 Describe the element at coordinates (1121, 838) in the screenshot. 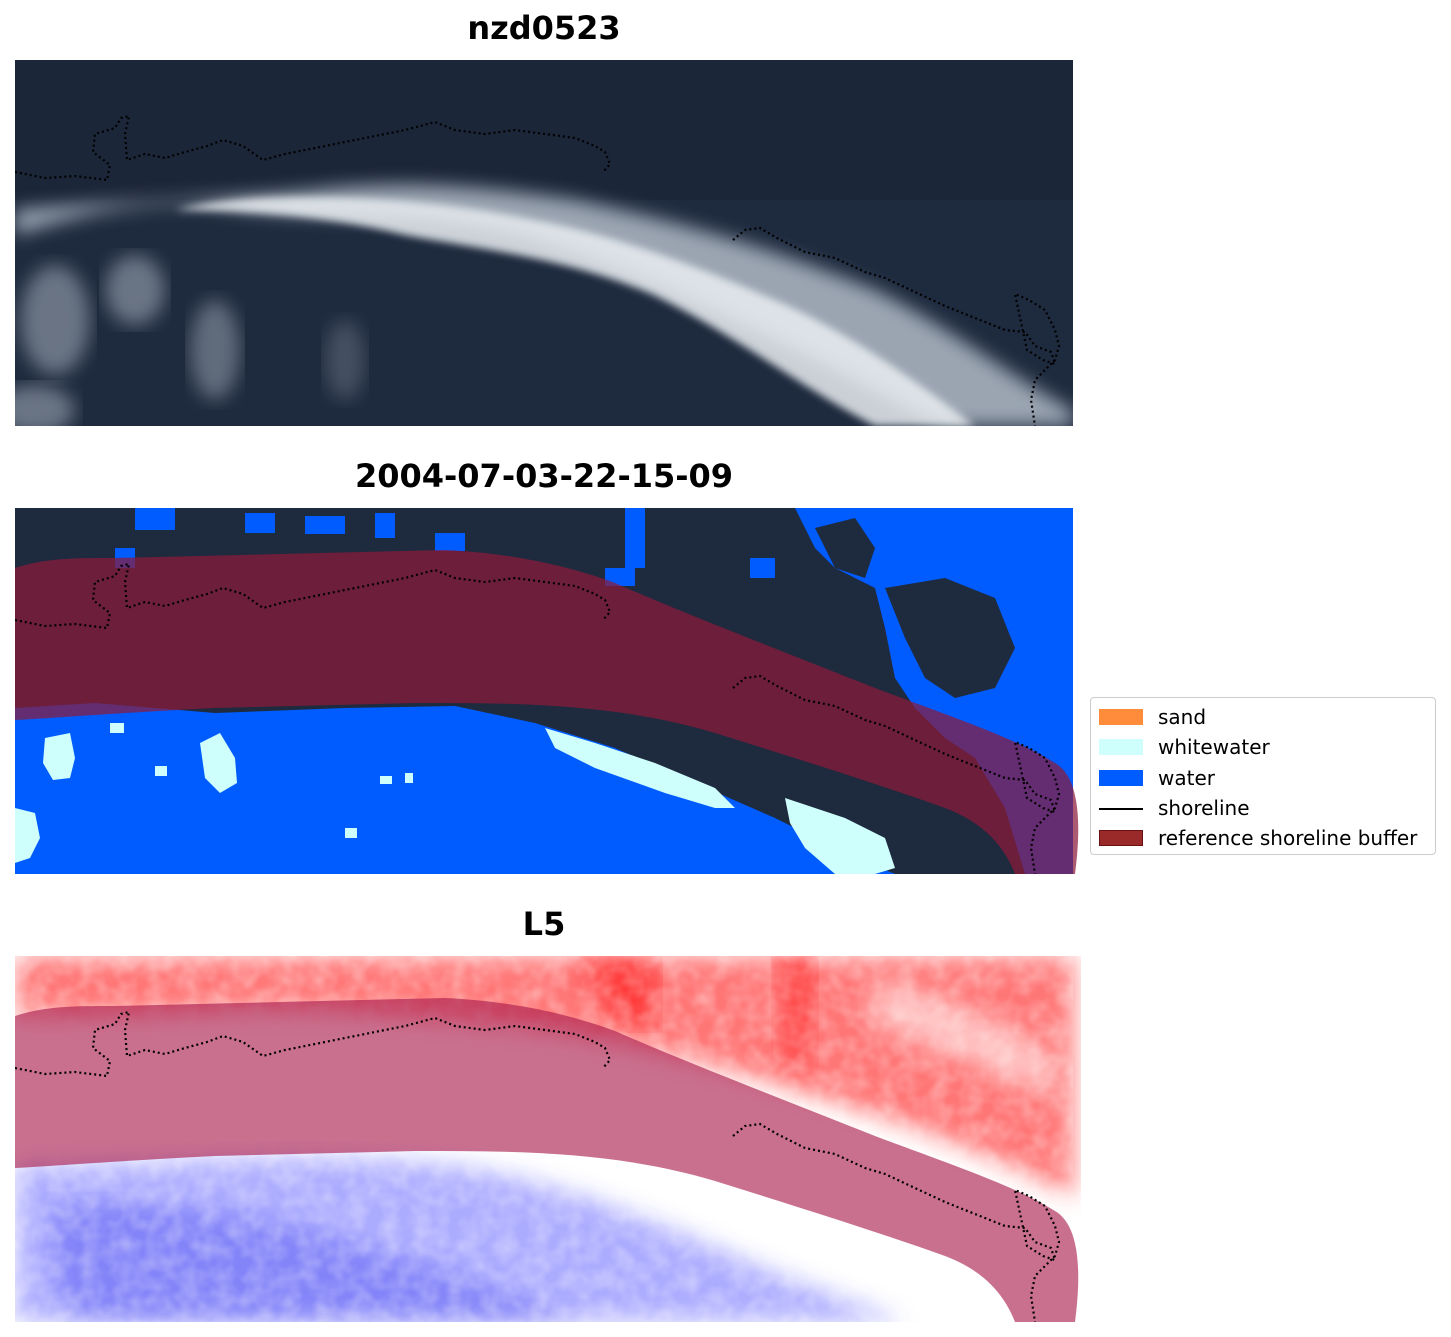

I see `legend-swatch-buffer` at that location.